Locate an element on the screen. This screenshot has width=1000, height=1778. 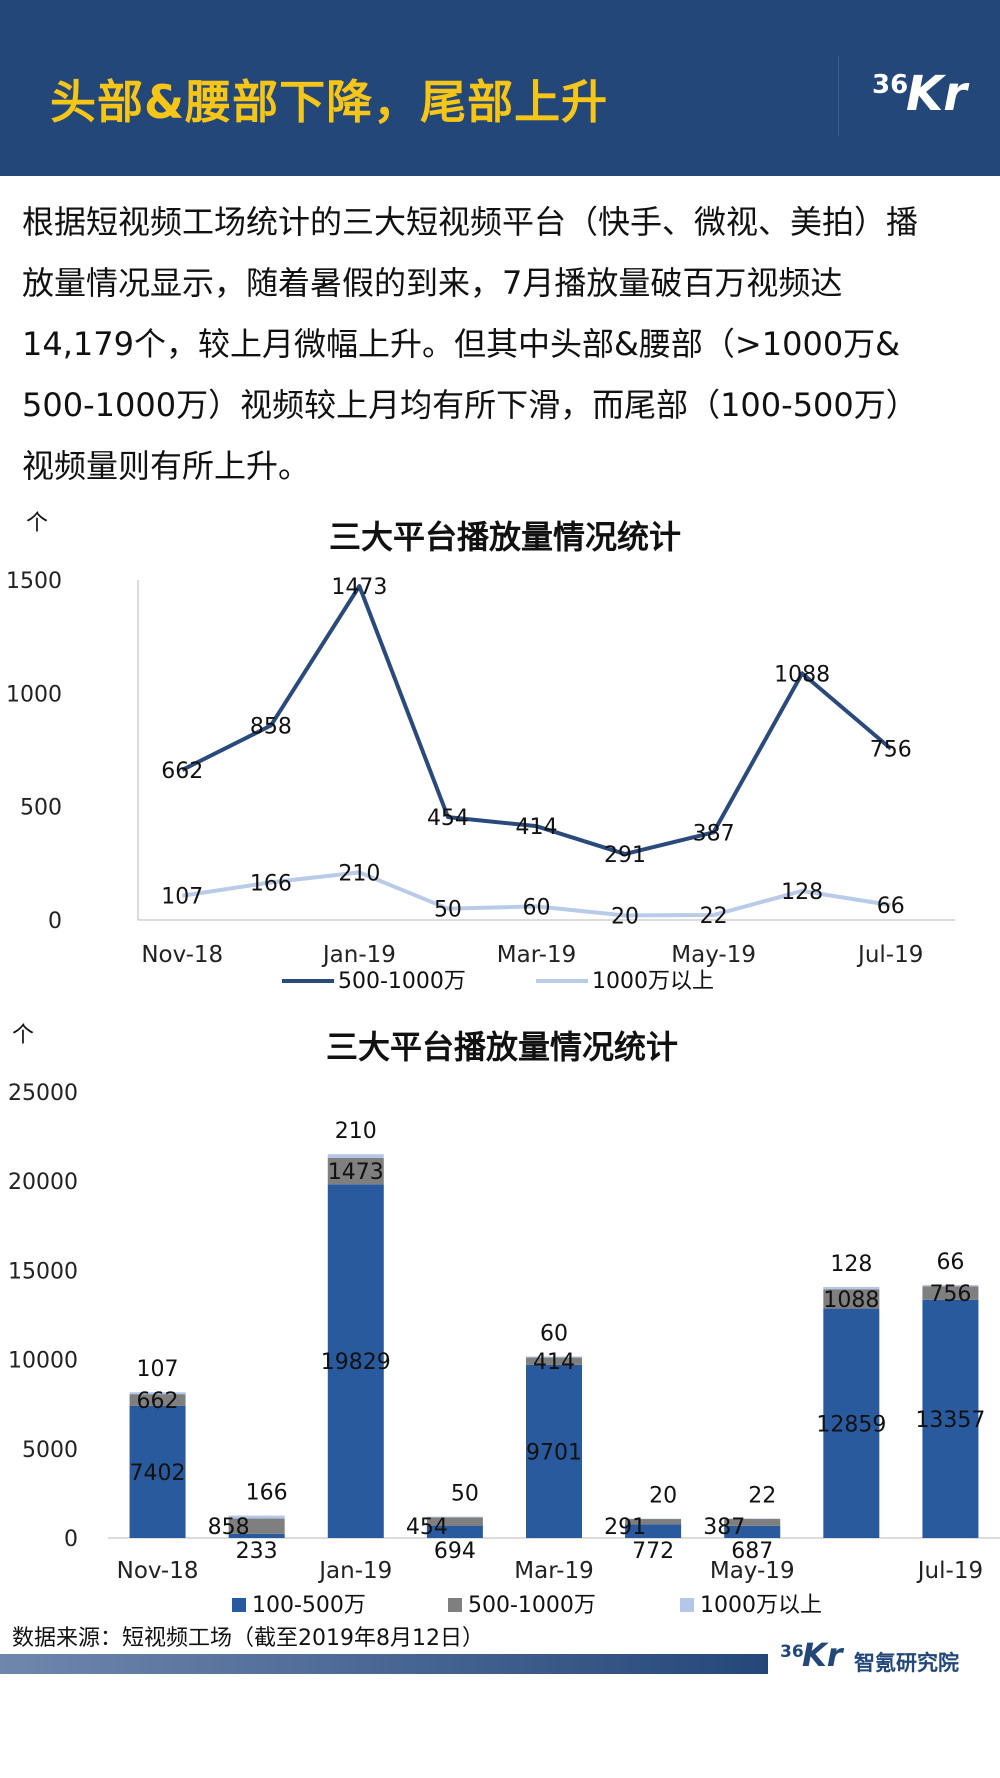
data-label: 210 is located at coordinates (359, 873).